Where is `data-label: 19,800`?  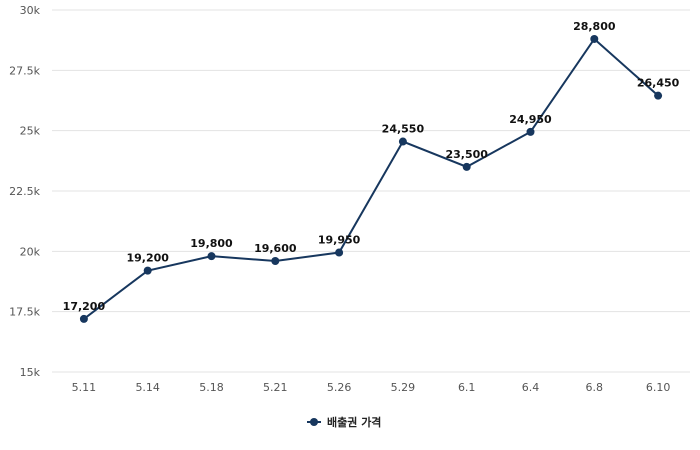
data-label: 19,800 is located at coordinates (211, 243).